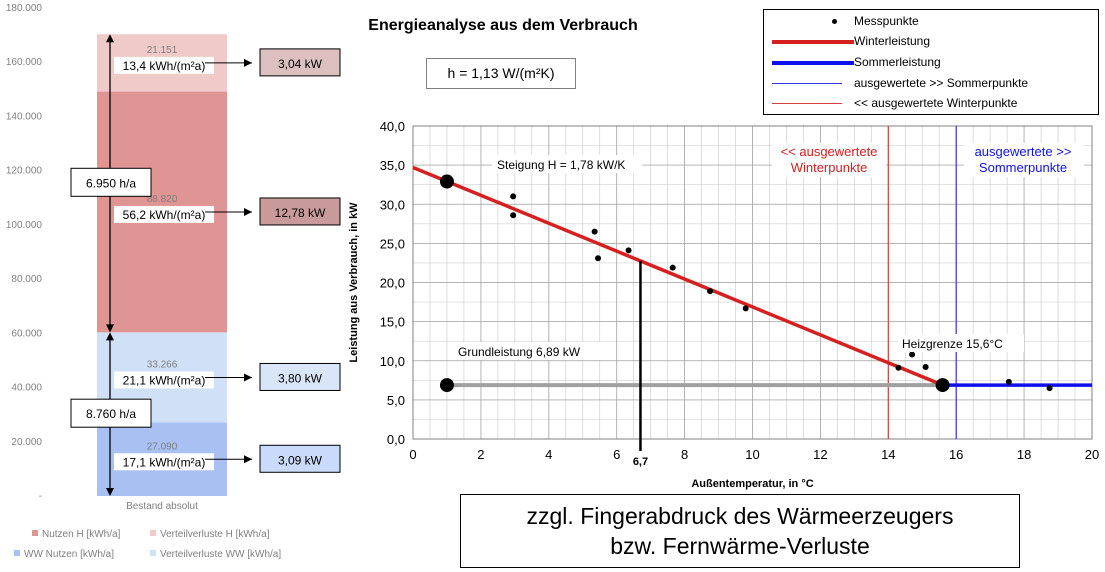  What do you see at coordinates (81, 534) in the screenshot?
I see `bar-legend-label: Nutzen H [kWh/a]` at bounding box center [81, 534].